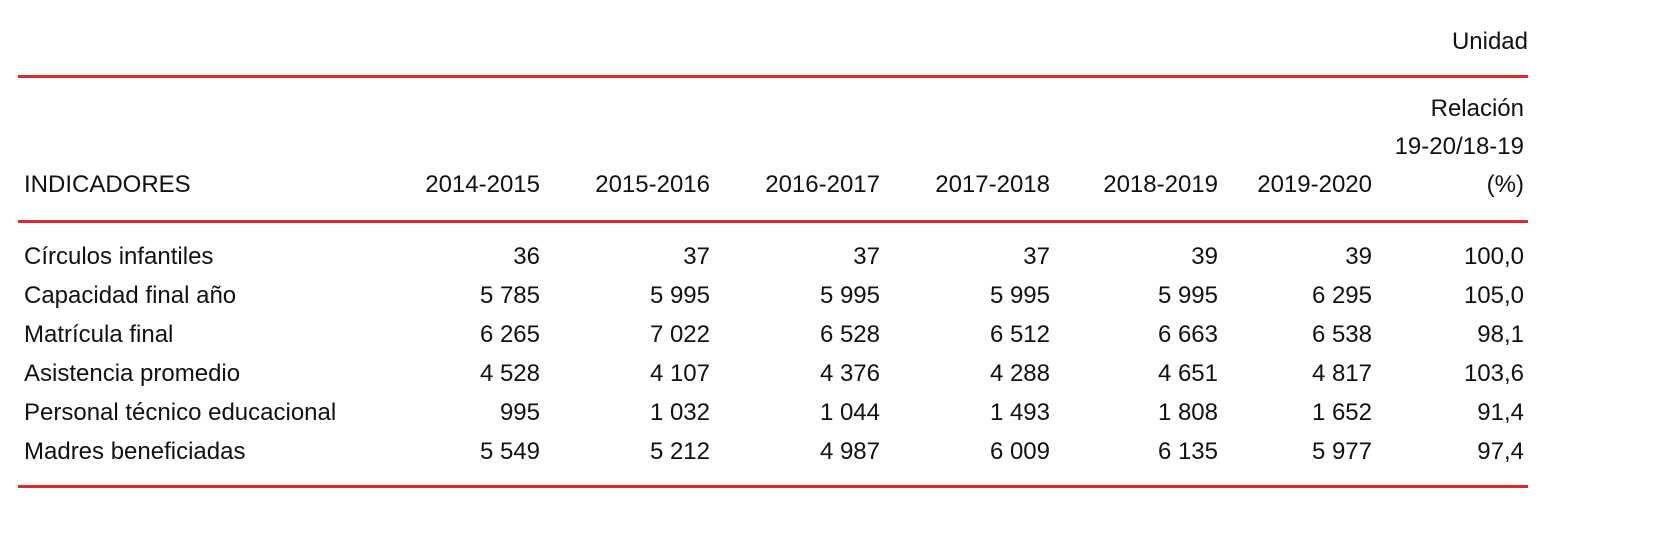 The width and height of the screenshot is (1664, 533). I want to click on cell-value: 1 044, so click(849, 412).